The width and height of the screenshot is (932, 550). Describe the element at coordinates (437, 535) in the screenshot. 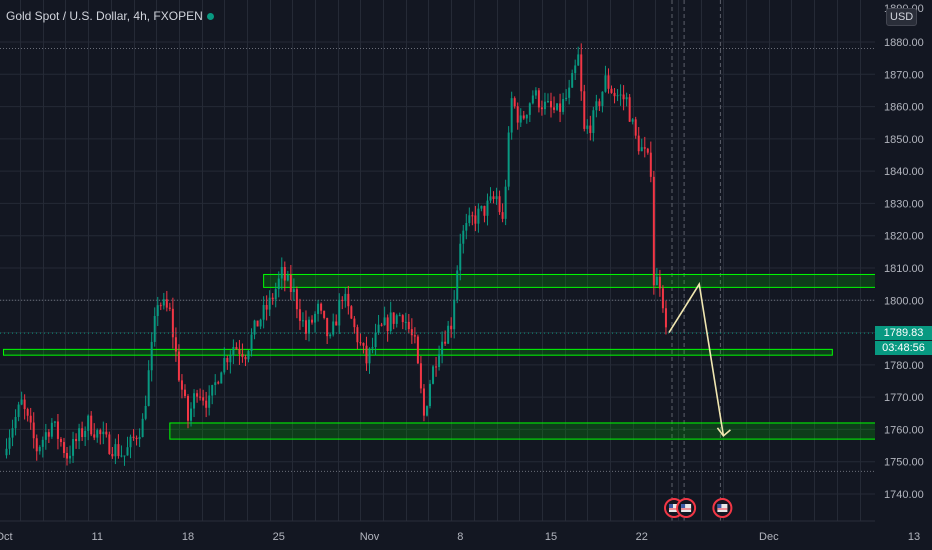

I see `time-axis` at that location.